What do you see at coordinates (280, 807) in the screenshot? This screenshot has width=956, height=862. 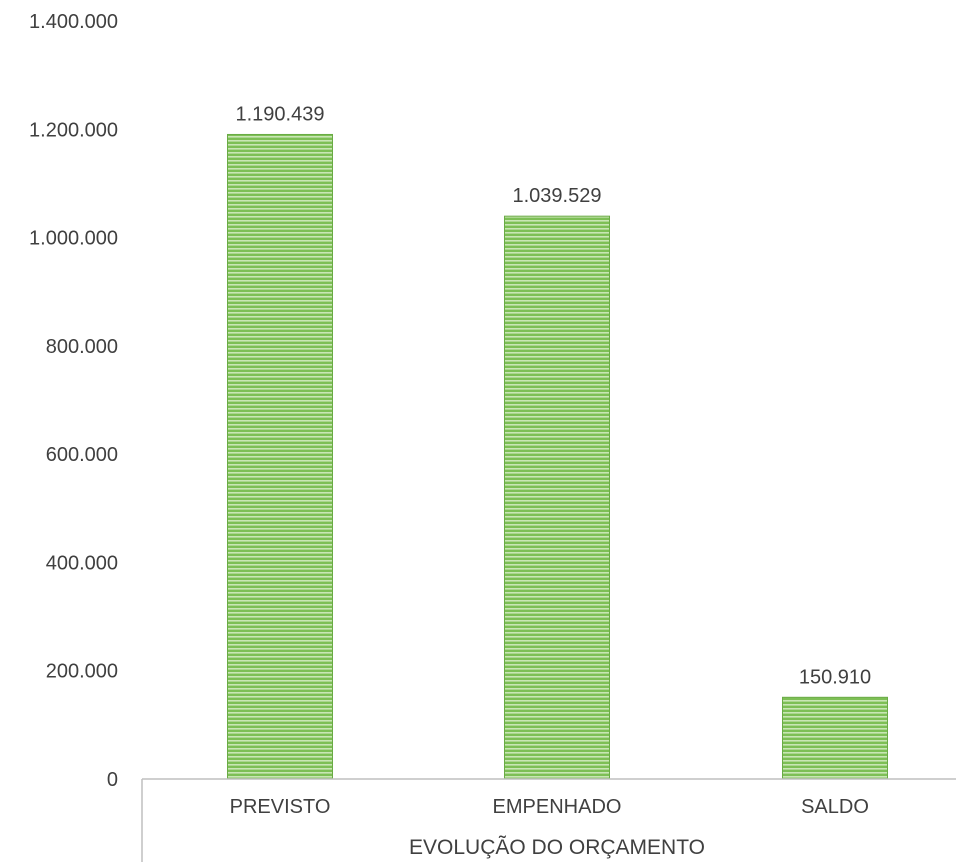 I see `category-label: PREVISTO` at bounding box center [280, 807].